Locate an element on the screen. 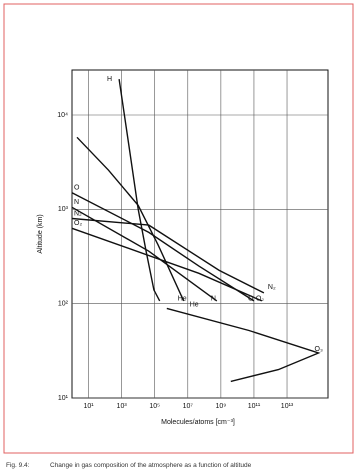  x-tick-label: 10⁹ is located at coordinates (220, 406).